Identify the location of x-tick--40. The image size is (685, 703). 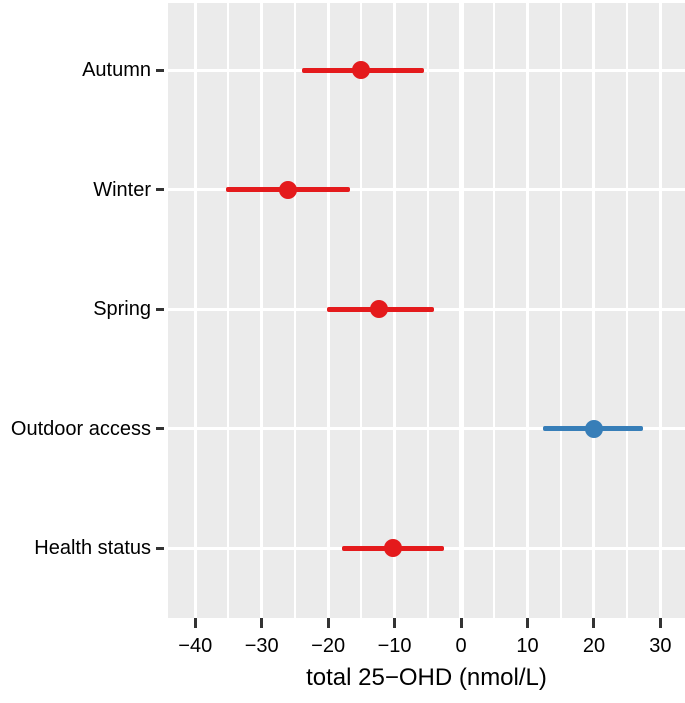
(195, 623).